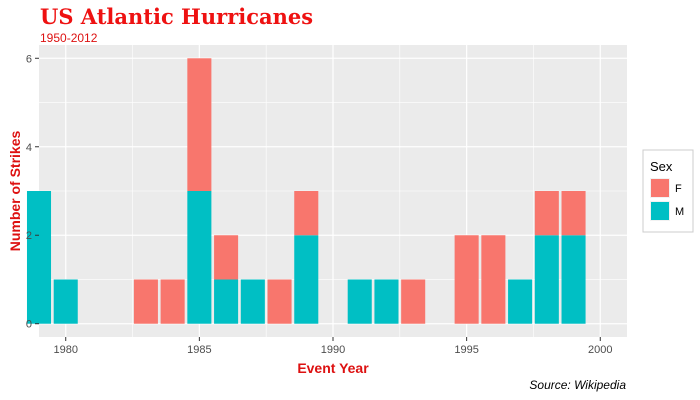  Describe the element at coordinates (29, 236) in the screenshot. I see `y-tick-label: 2` at that location.